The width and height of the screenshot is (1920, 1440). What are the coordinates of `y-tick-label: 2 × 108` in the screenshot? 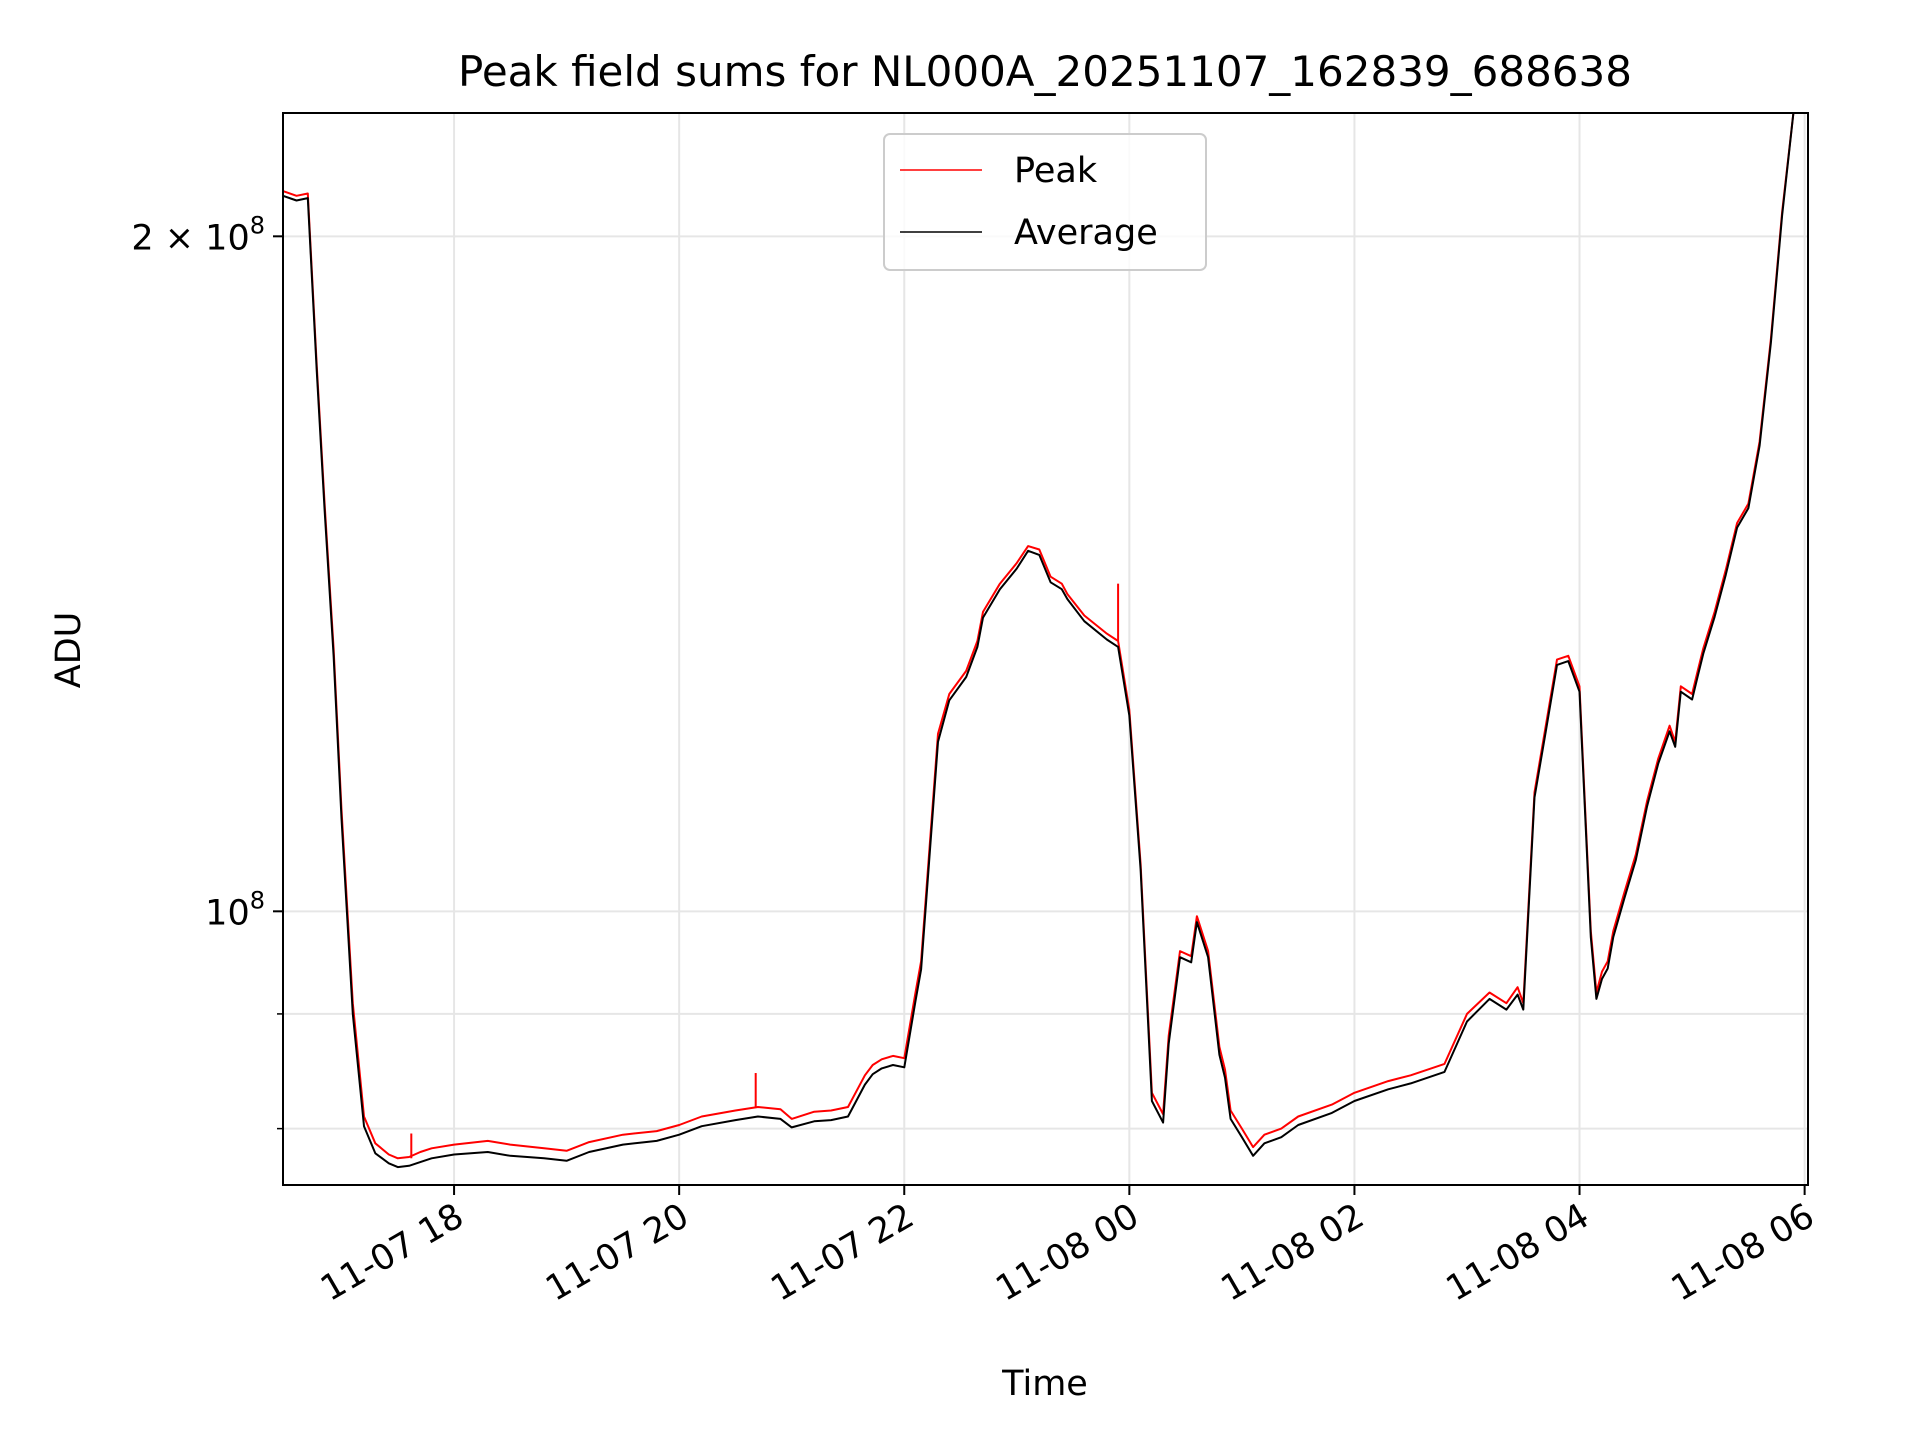 It's located at (198, 234).